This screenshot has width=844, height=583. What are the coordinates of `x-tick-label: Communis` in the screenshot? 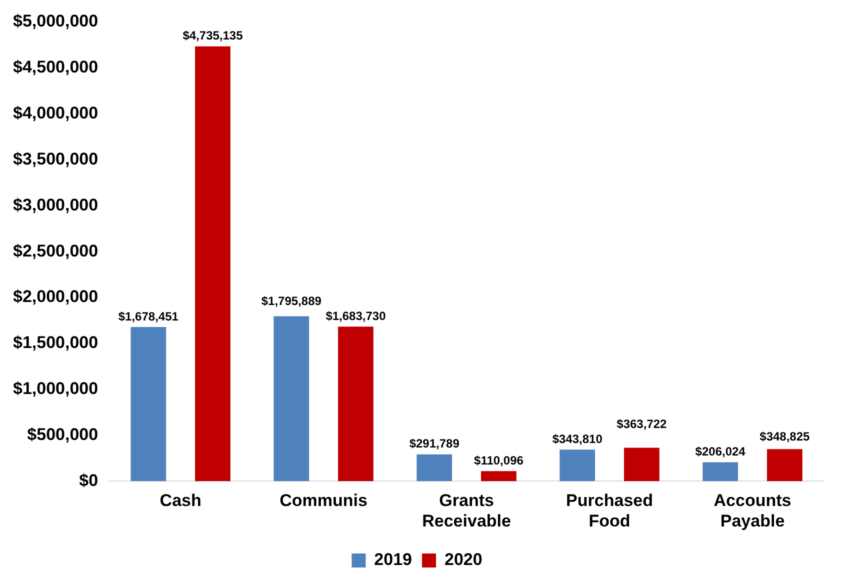 It's located at (324, 500).